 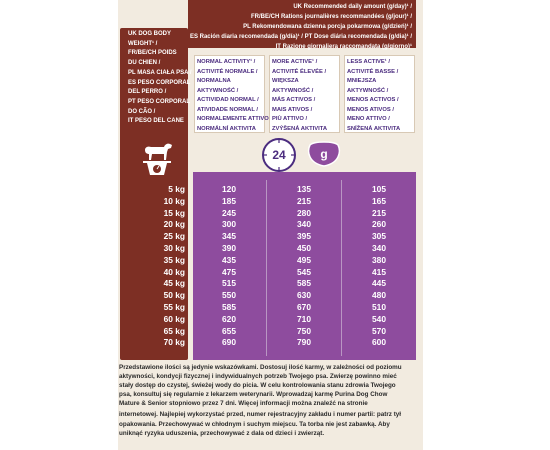 What do you see at coordinates (160, 72) in the screenshot?
I see `weight-header-line: PL MASA CIAŁA PSA /` at bounding box center [160, 72].